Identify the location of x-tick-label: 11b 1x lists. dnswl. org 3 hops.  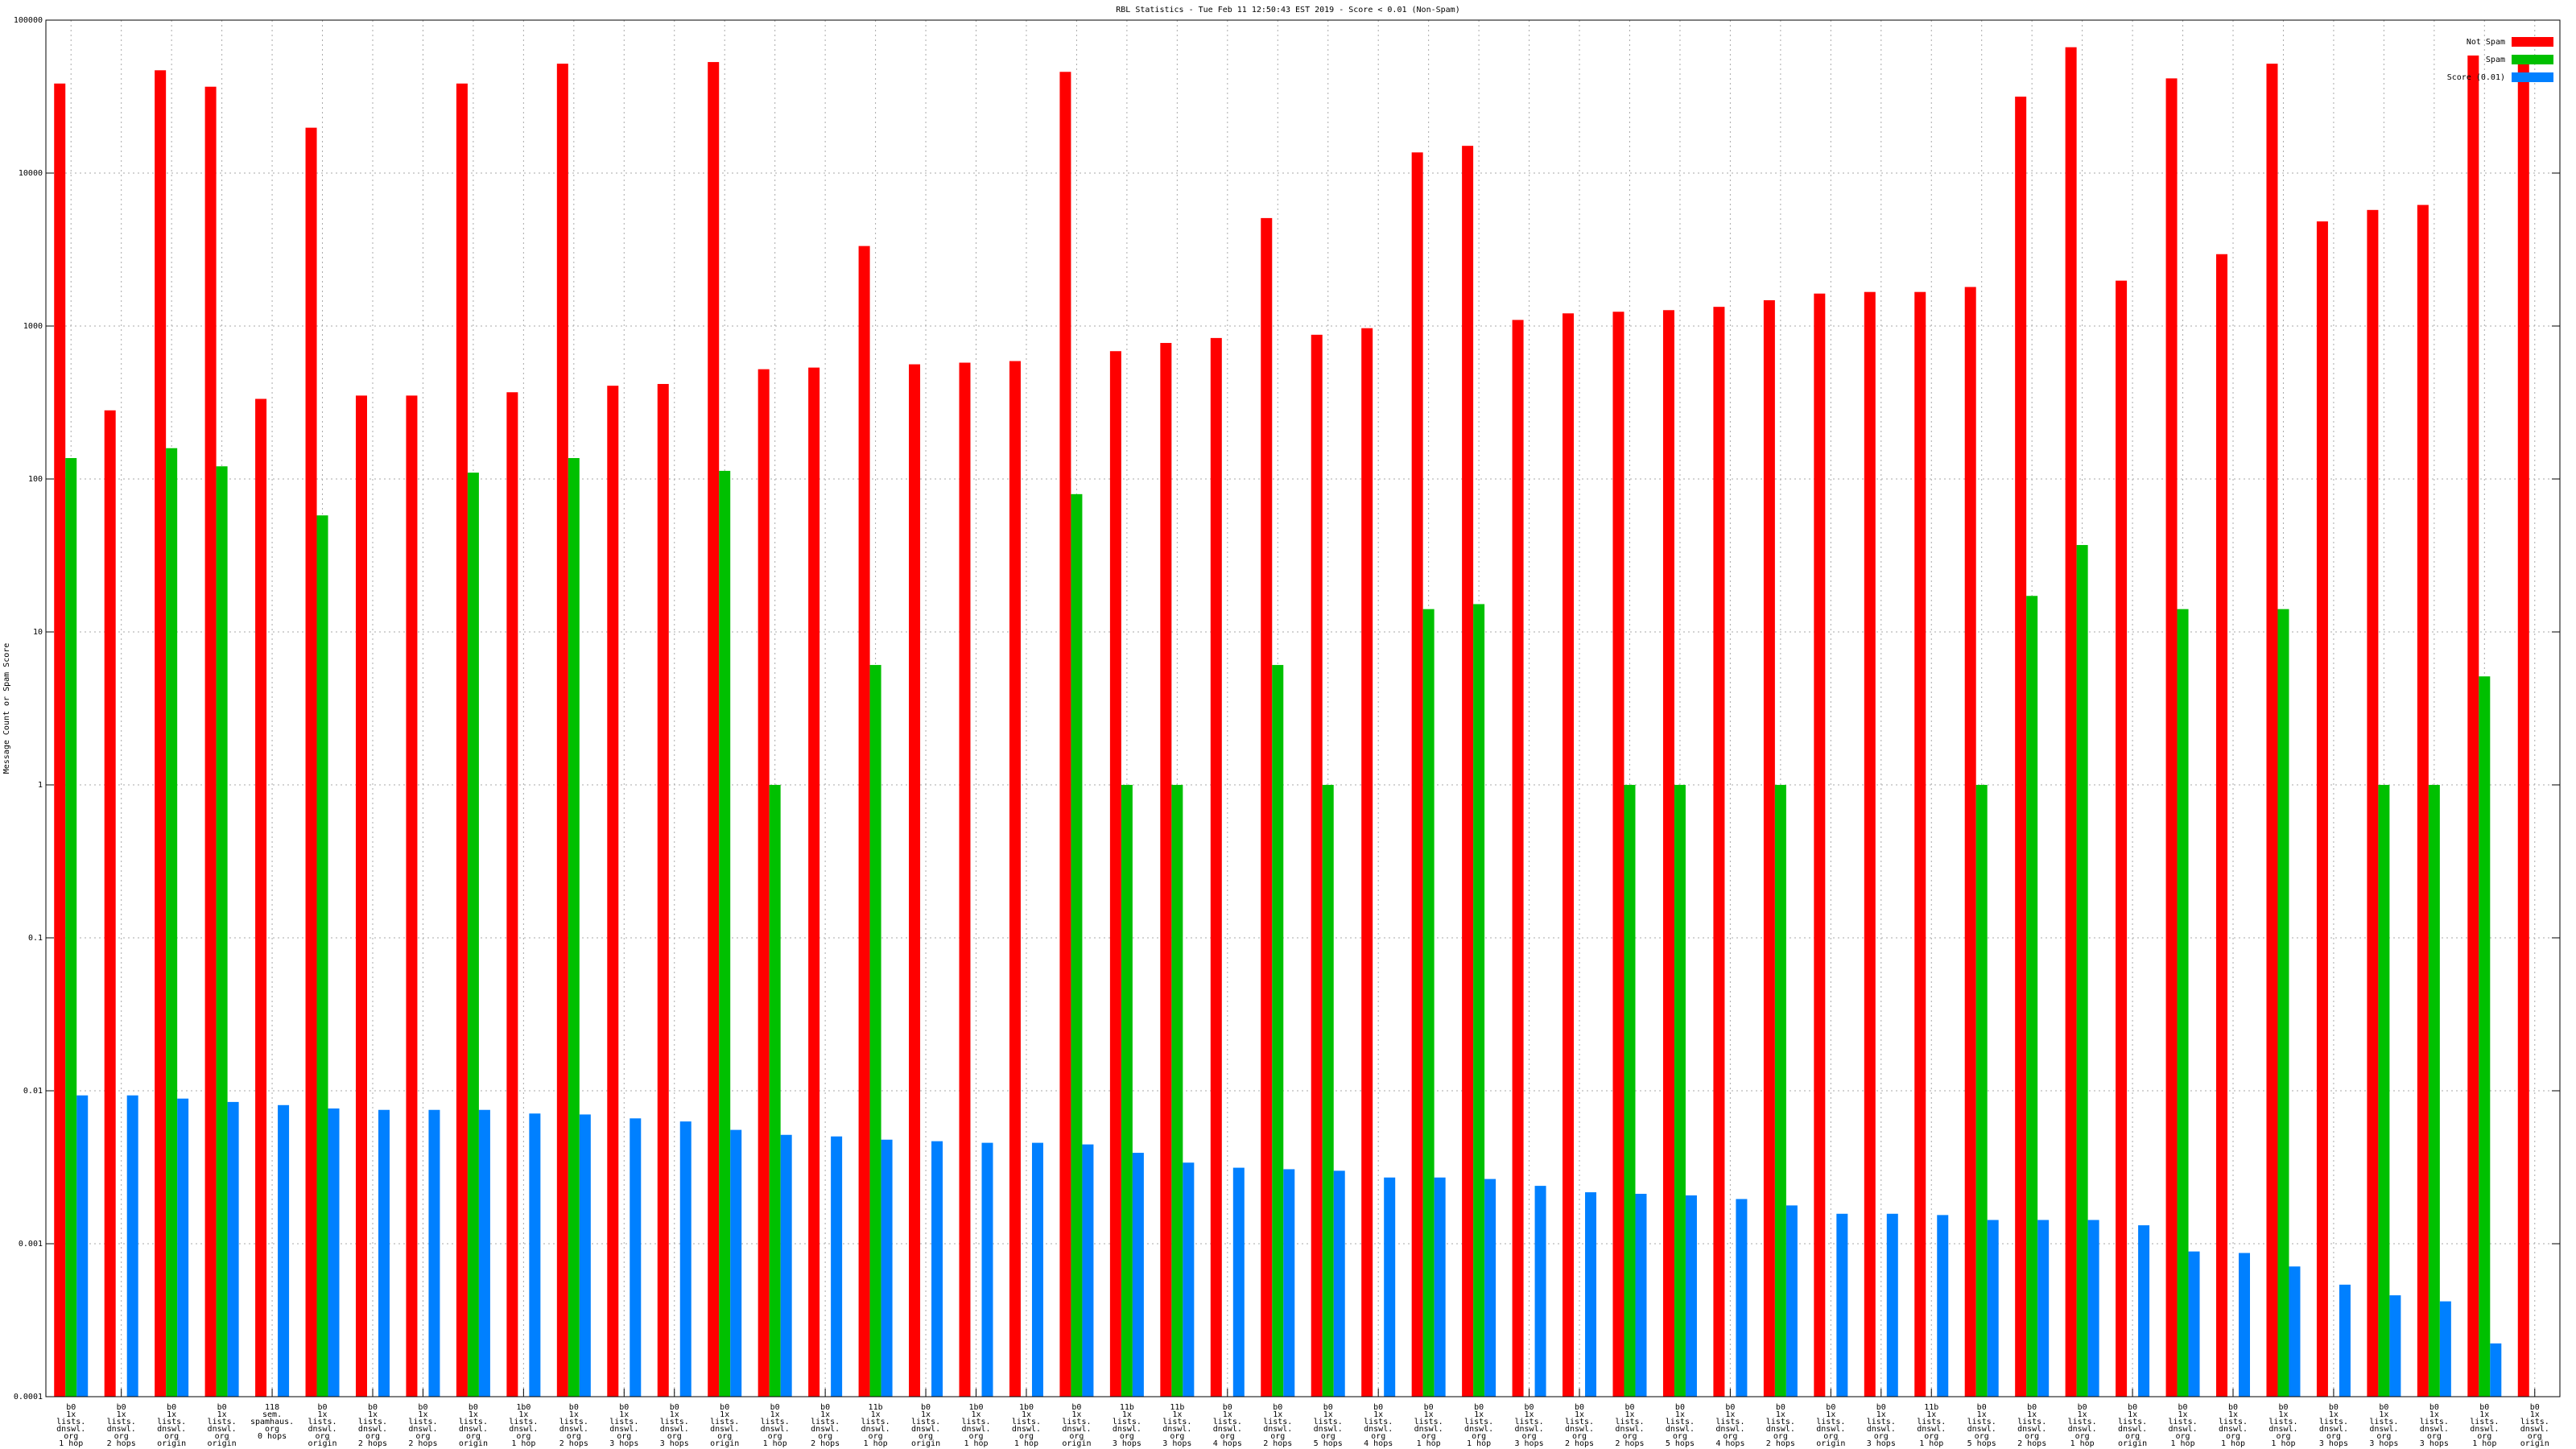
(1176, 1425).